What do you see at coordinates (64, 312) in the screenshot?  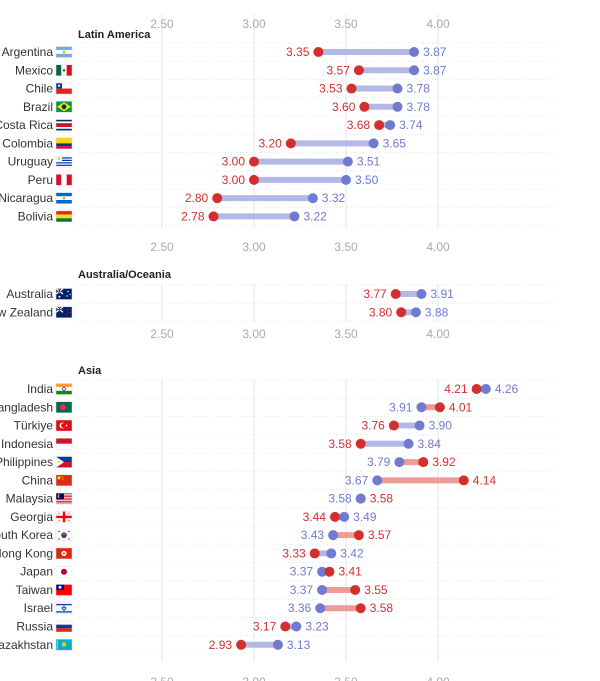 I see `new-zealand-flag` at bounding box center [64, 312].